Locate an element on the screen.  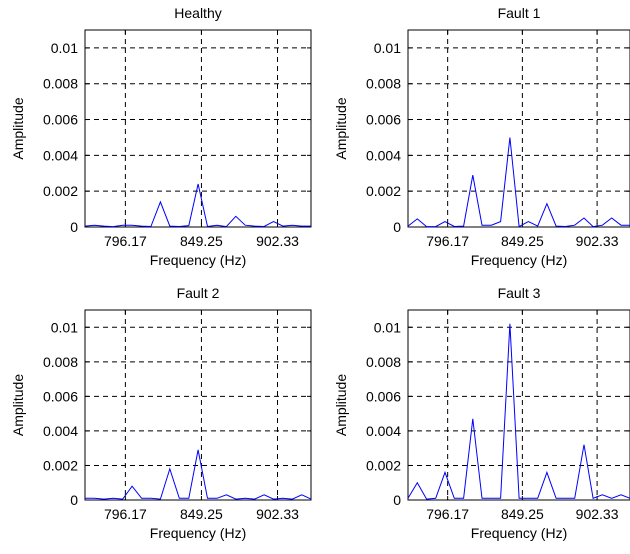
chart-title: Fault 1 is located at coordinates (519, 13).